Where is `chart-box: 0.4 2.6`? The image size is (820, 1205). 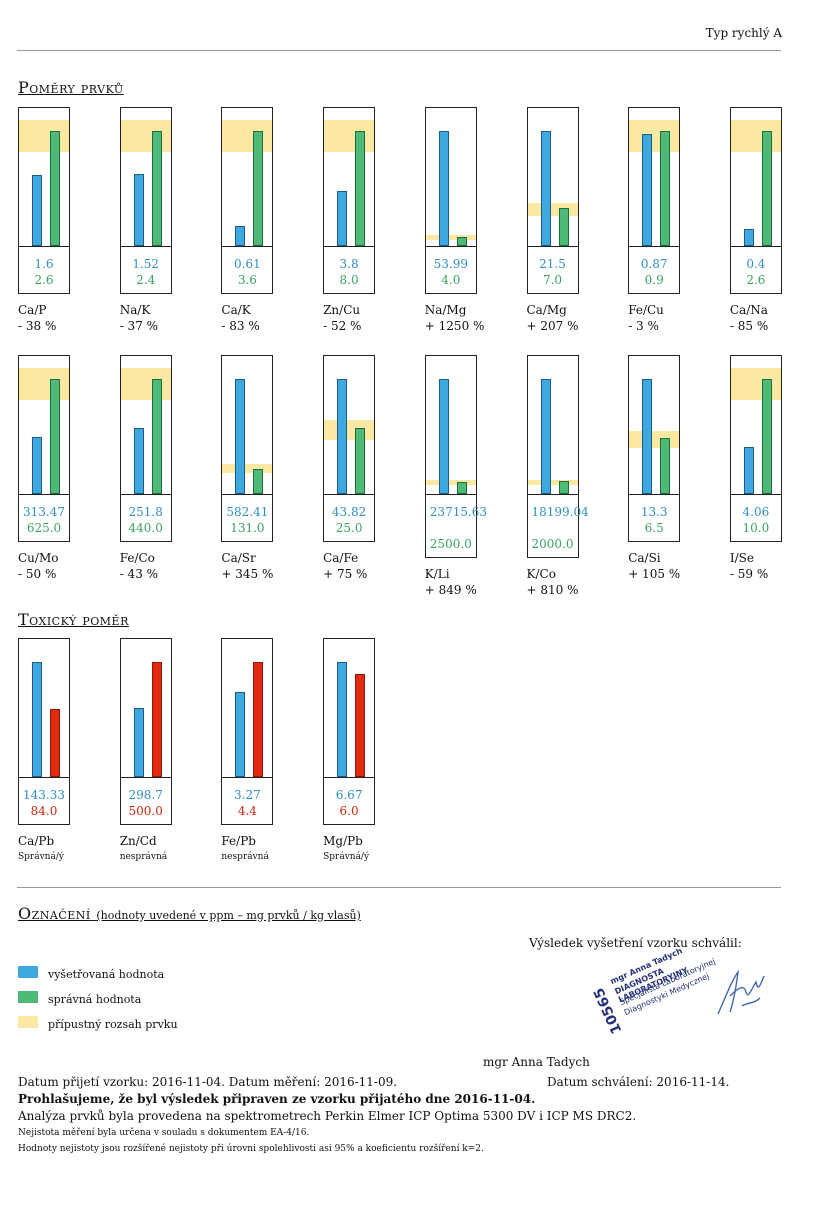
chart-box: 0.4 2.6 is located at coordinates (755, 200).